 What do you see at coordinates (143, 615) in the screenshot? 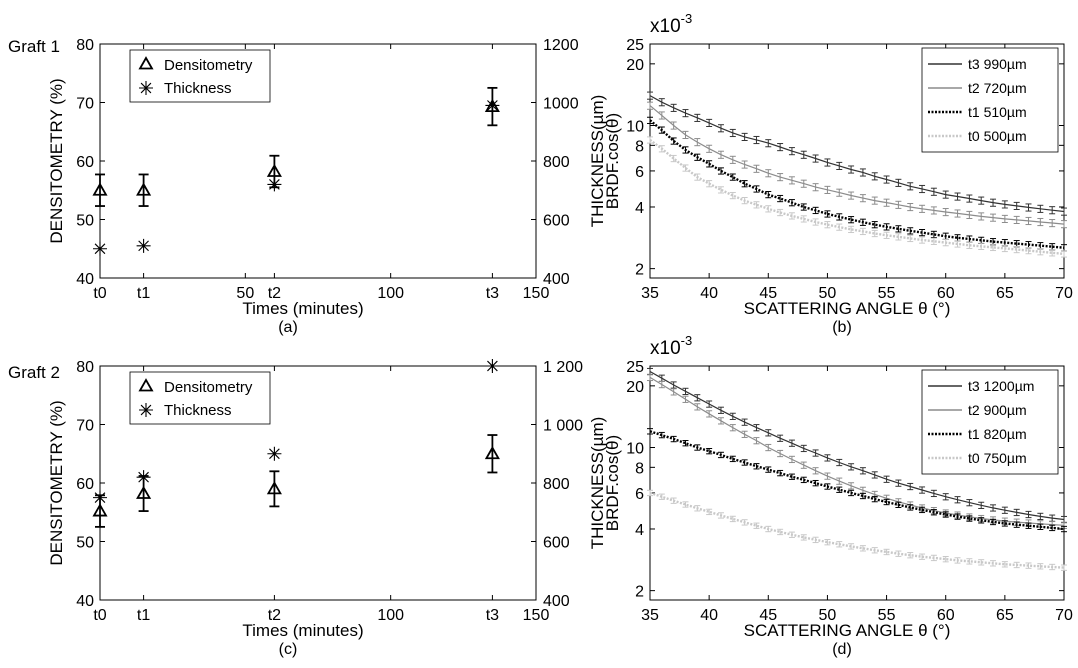
I see `x-tick-label: t1` at bounding box center [143, 615].